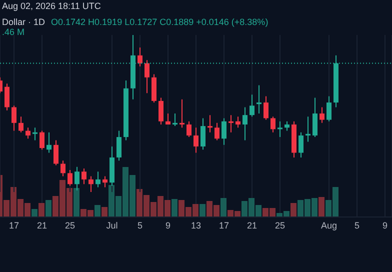 Image resolution: width=392 pixels, height=272 pixels. I want to click on annotation: .46 M, so click(13, 32).